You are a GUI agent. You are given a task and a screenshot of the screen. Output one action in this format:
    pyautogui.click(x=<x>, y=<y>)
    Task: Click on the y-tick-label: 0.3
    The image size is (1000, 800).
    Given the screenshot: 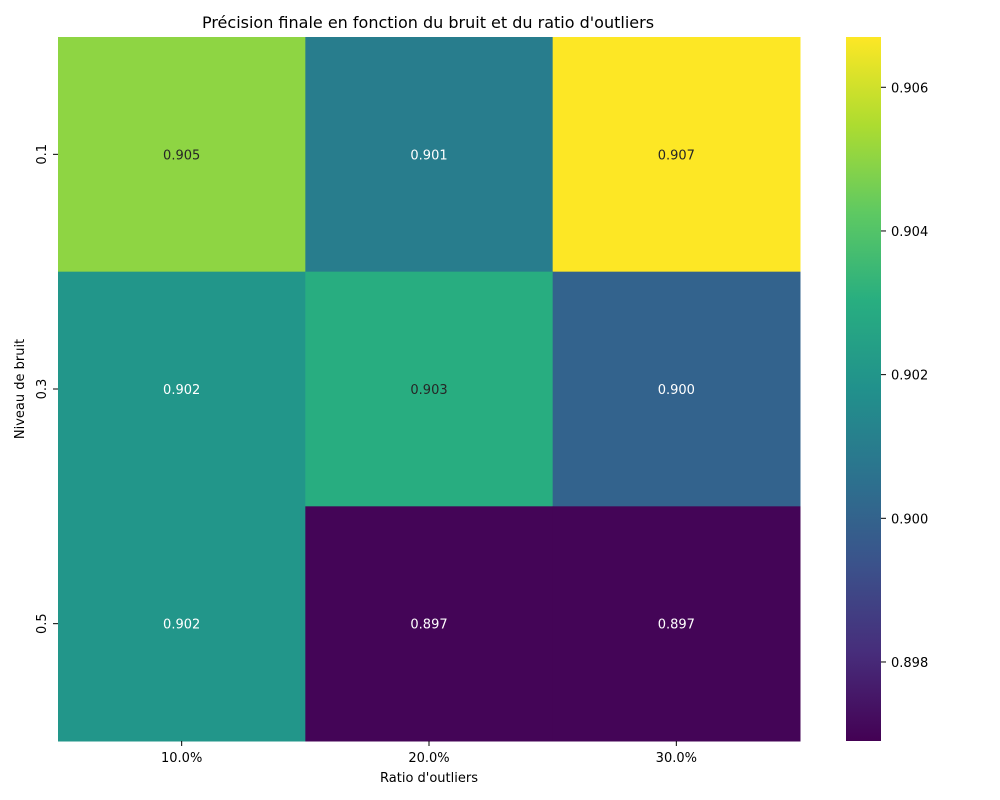 What is the action you would take?
    pyautogui.click(x=42, y=389)
    